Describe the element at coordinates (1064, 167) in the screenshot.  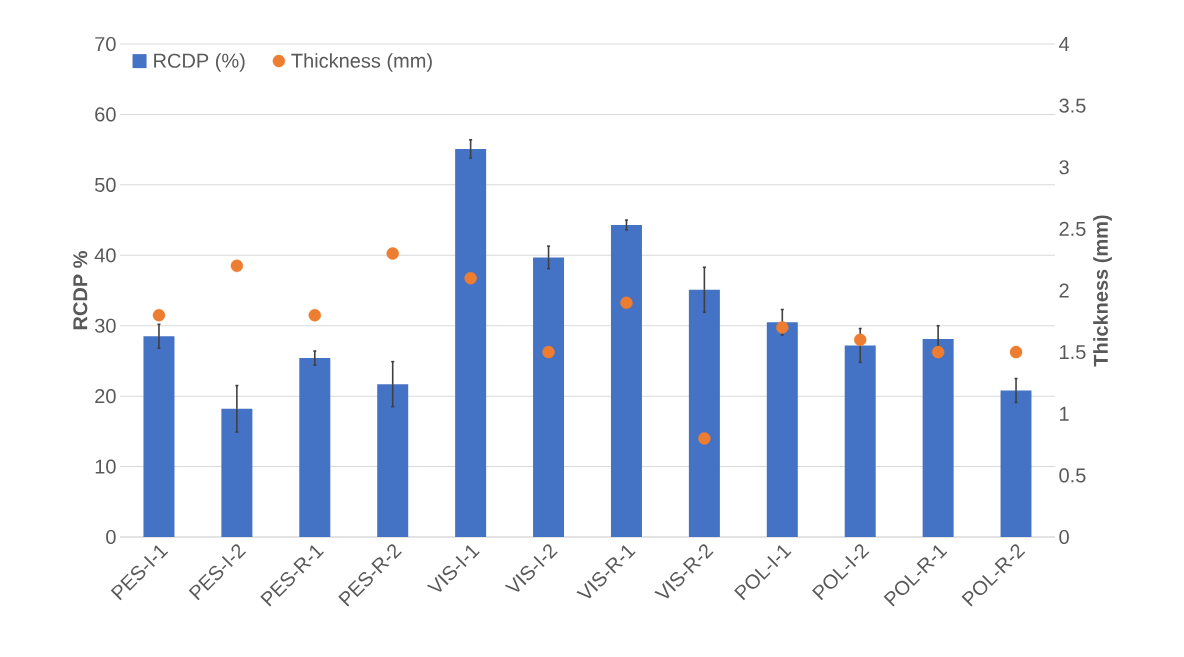
I see `y2-tick-label: 3` at that location.